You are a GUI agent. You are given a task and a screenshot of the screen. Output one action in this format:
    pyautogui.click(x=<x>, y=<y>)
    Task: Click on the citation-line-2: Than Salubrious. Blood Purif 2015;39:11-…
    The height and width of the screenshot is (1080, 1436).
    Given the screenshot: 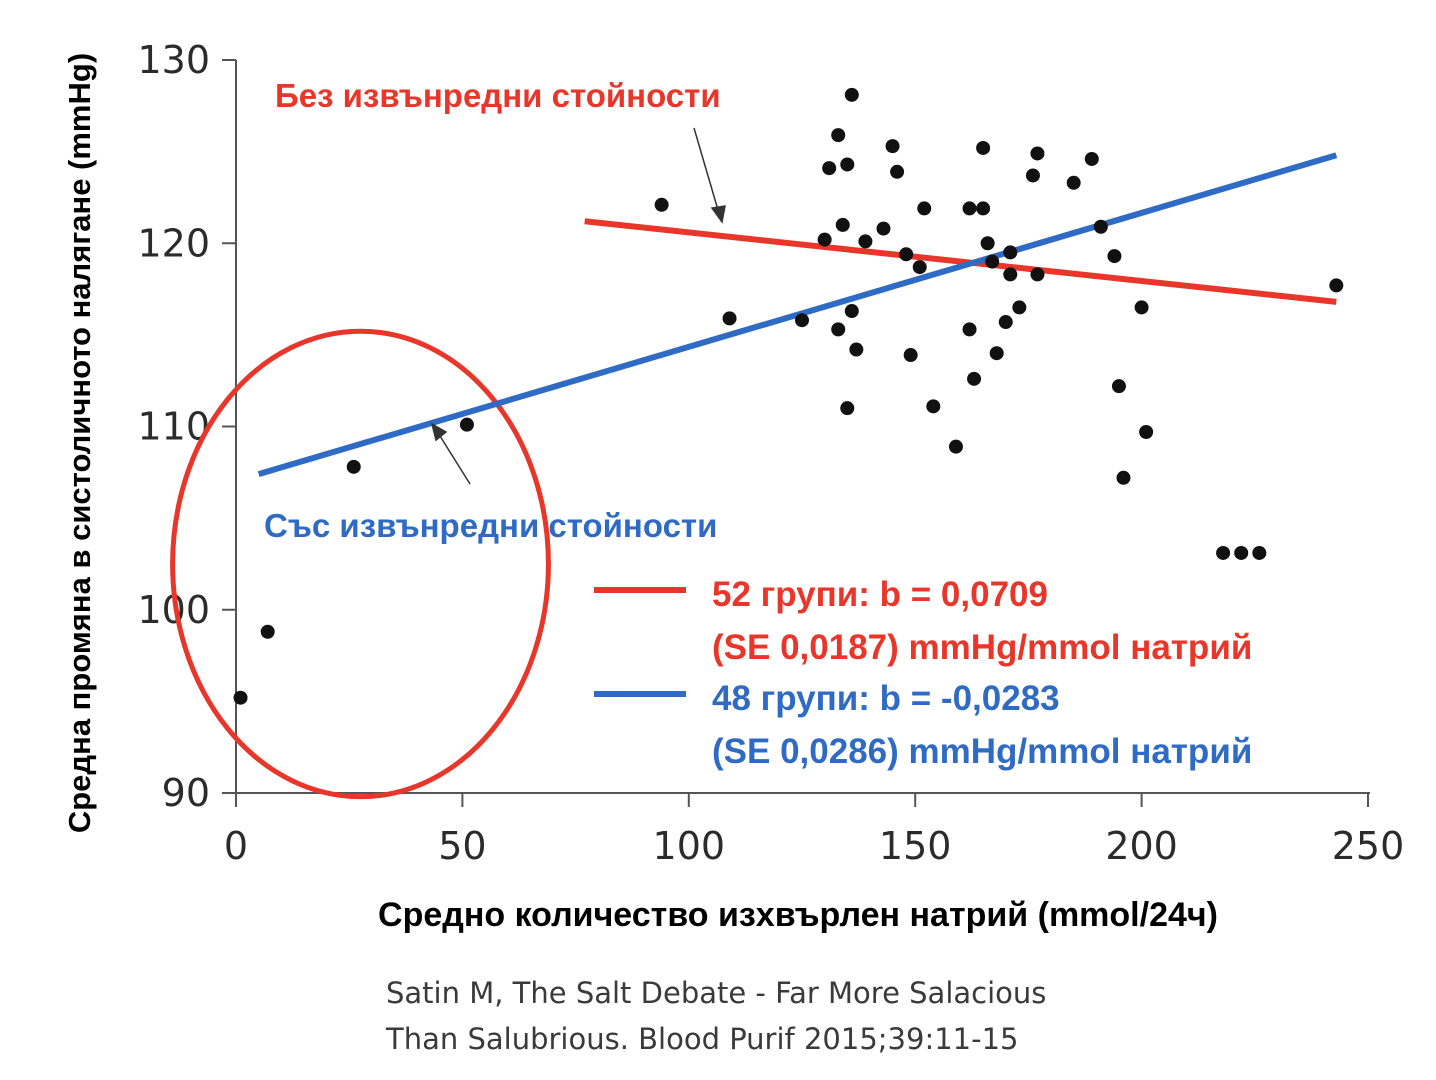 What is the action you would take?
    pyautogui.click(x=702, y=1039)
    